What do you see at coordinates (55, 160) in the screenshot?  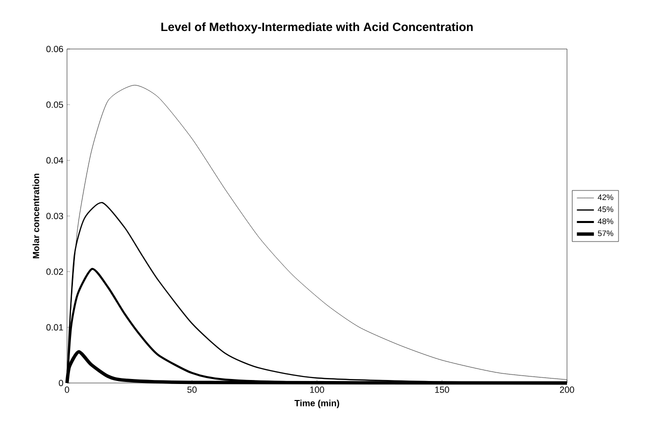 I see `y-tick-label: 0.04` at bounding box center [55, 160].